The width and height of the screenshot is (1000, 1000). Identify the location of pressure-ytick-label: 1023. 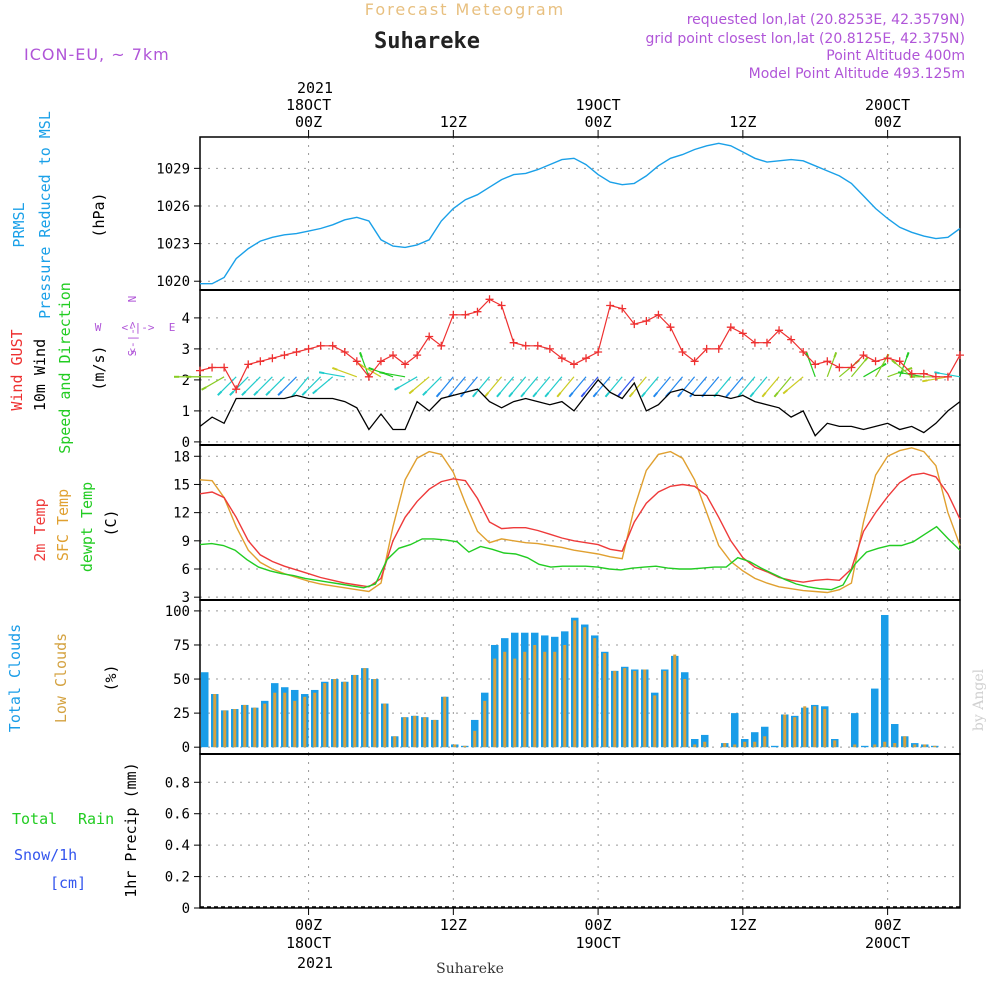
(173, 245).